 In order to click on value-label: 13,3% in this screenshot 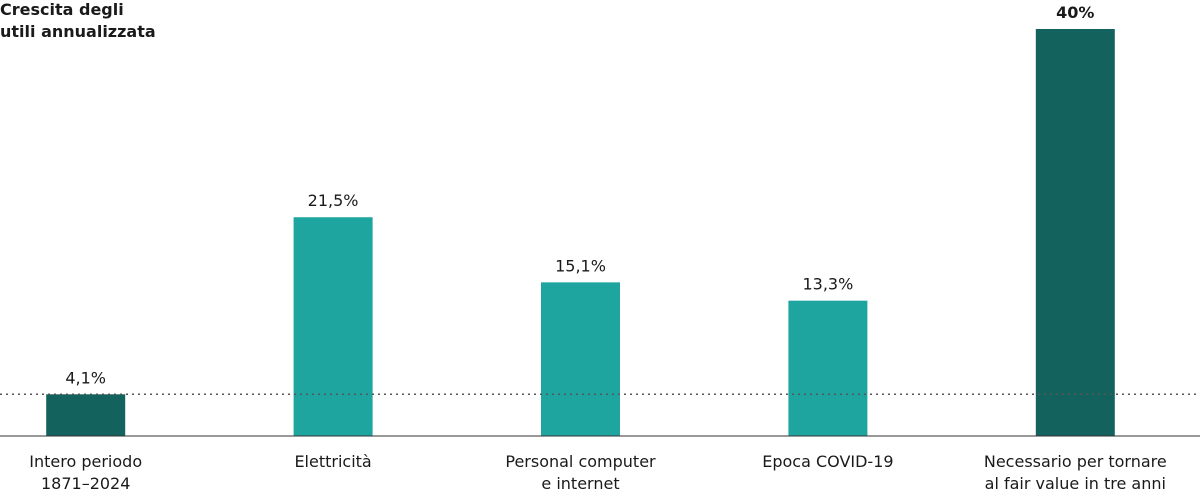, I will do `click(827, 283)`.